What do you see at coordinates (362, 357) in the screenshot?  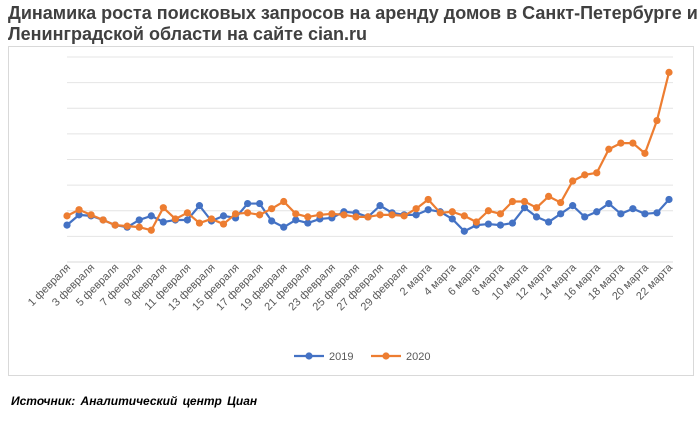 I see `legend: 2019 2020` at bounding box center [362, 357].